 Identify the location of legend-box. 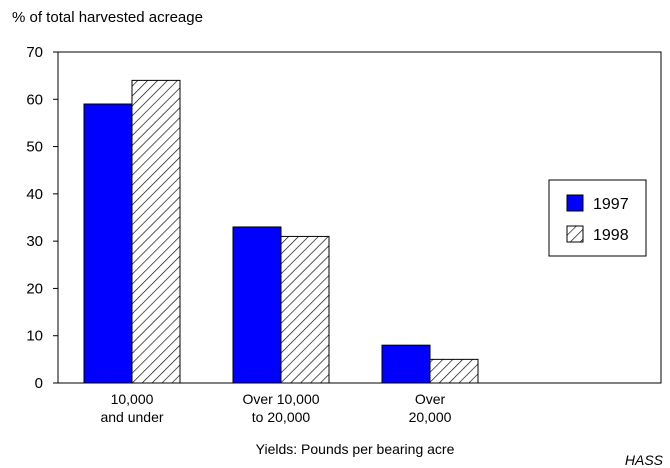
(597, 218).